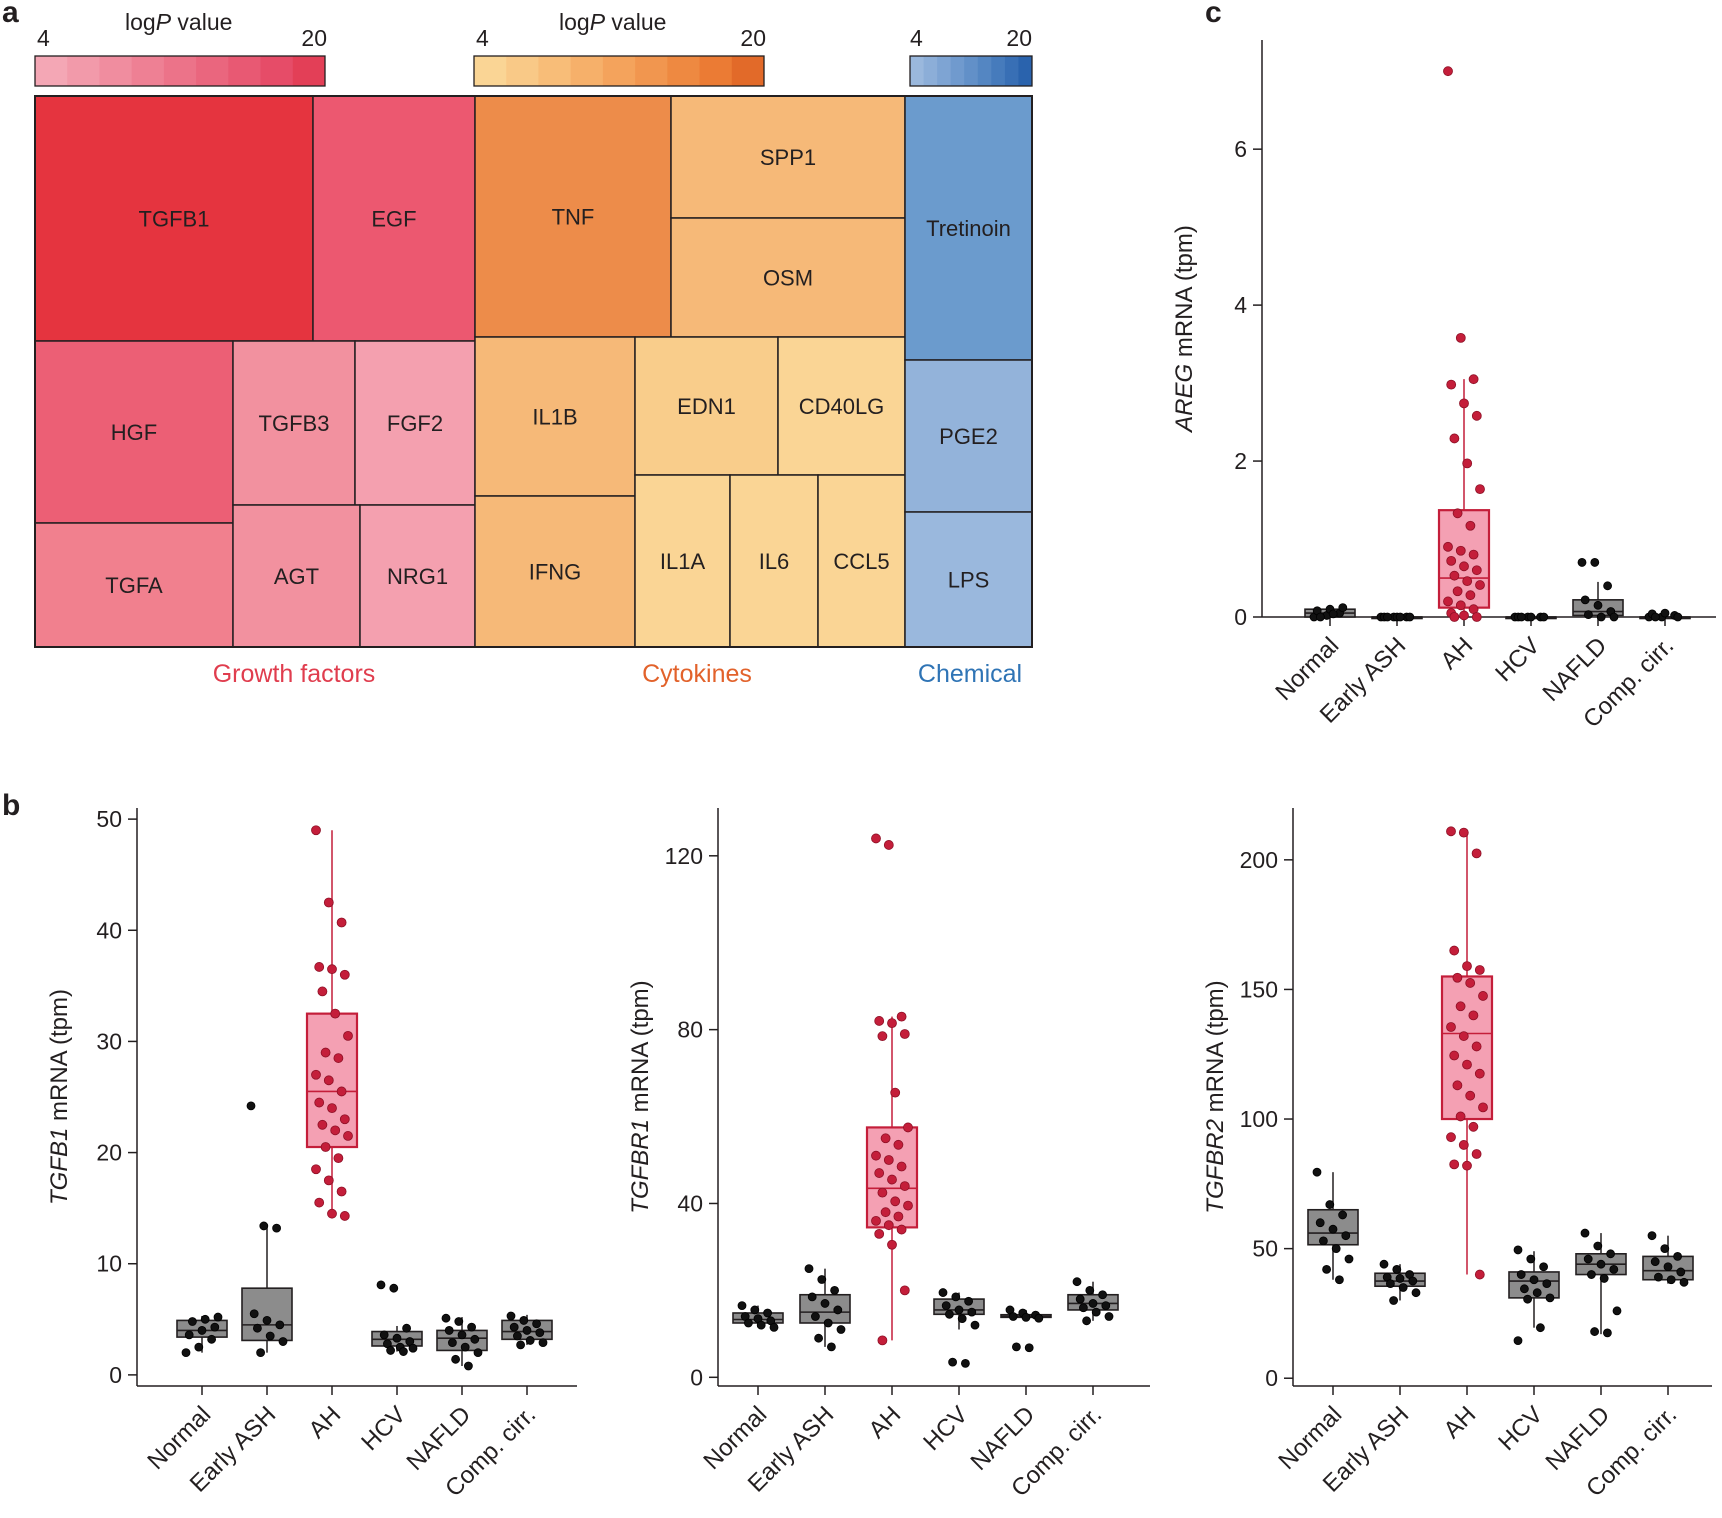 The image size is (1722, 1518). What do you see at coordinates (417, 576) in the screenshot?
I see `treemap-cell-nrg1: NRG1` at bounding box center [417, 576].